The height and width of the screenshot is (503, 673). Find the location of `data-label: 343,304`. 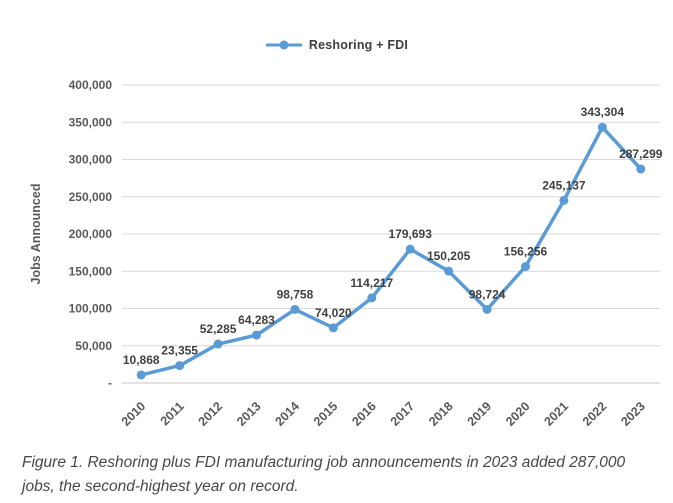

data-label: 343,304 is located at coordinates (603, 112).